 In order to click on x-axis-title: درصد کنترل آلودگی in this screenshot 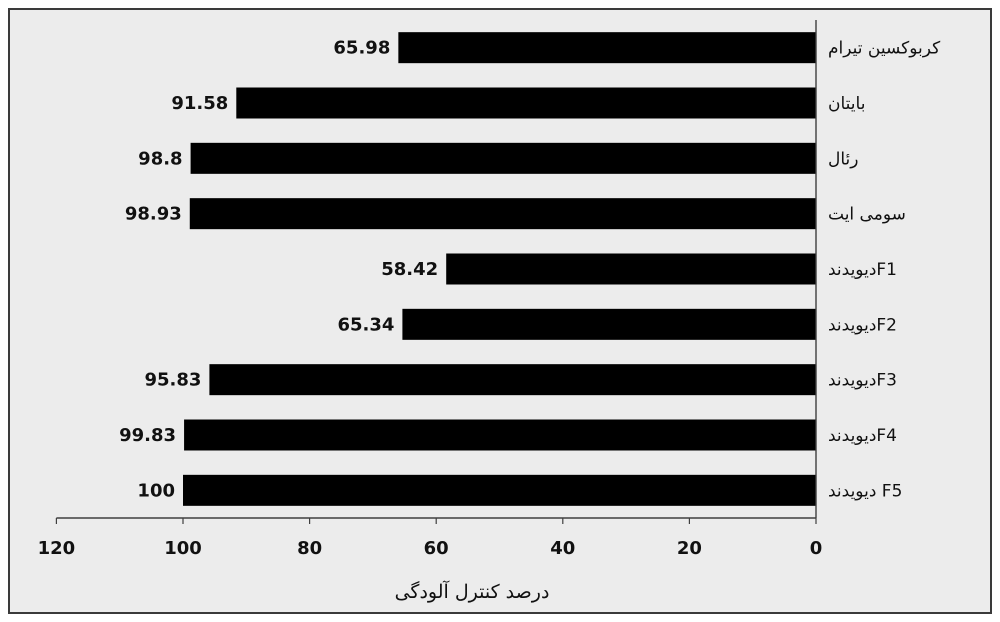, I will do `click(472, 591)`.